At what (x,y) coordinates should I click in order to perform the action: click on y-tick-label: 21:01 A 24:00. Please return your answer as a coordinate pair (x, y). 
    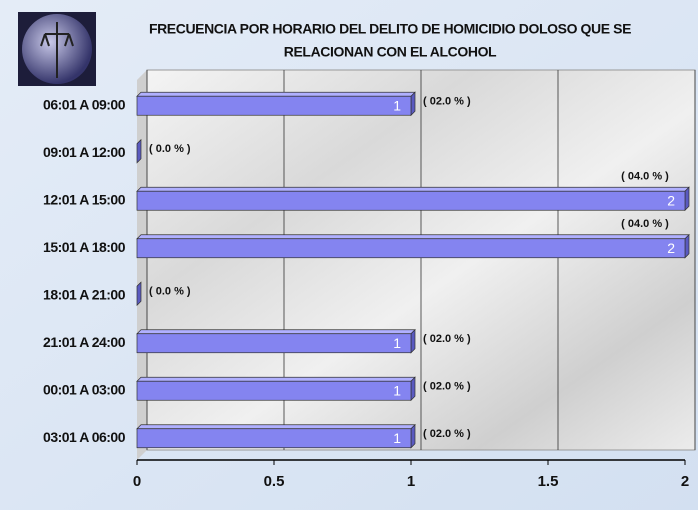
    Looking at the image, I should click on (84, 342).